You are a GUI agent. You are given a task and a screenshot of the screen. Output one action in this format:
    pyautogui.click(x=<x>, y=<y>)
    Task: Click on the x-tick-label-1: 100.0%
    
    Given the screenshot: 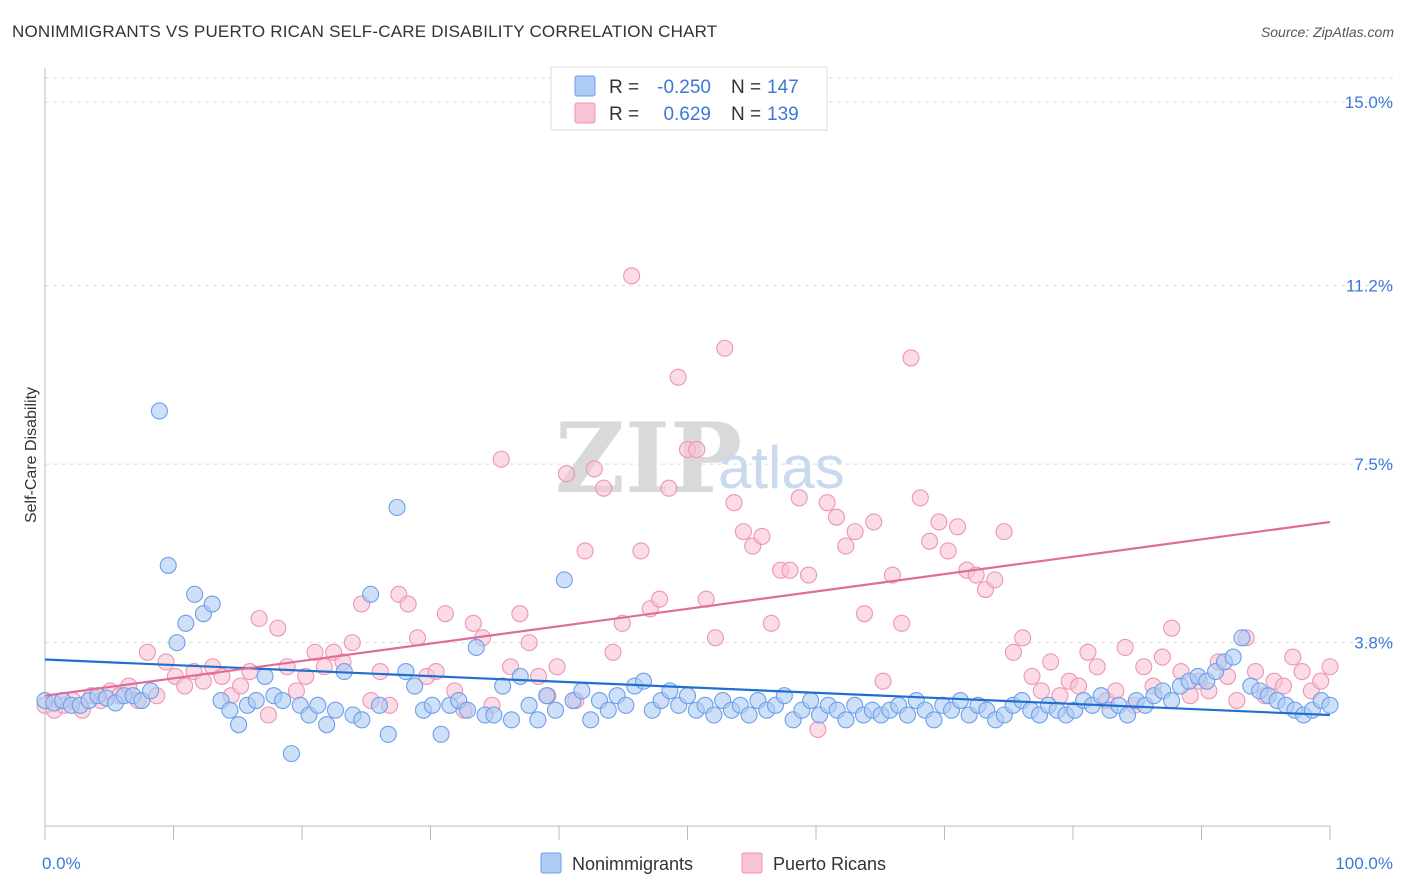 What is the action you would take?
    pyautogui.click(x=1364, y=863)
    